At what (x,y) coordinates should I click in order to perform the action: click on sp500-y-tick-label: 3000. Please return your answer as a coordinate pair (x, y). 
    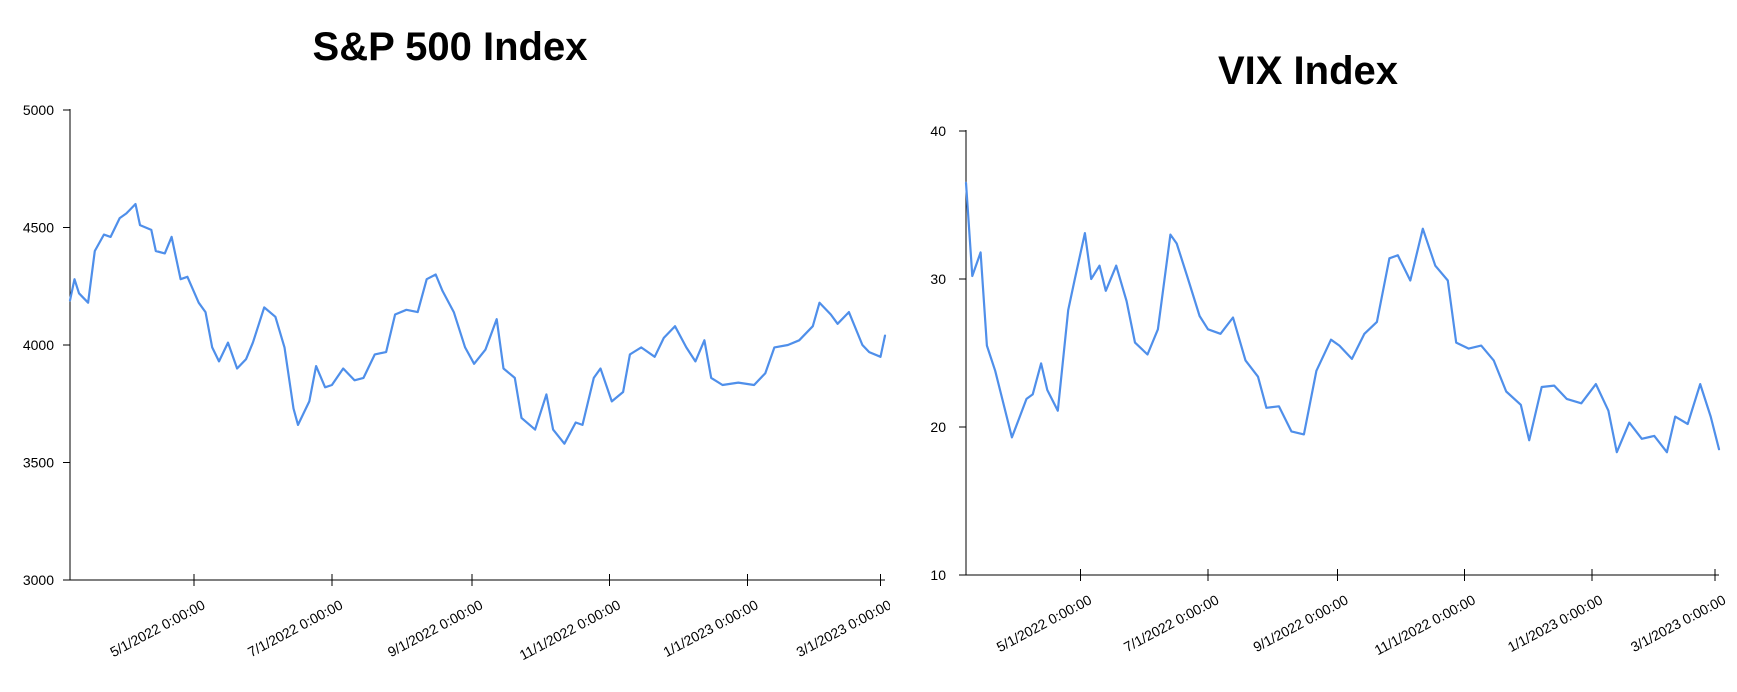
    Looking at the image, I should click on (38, 580).